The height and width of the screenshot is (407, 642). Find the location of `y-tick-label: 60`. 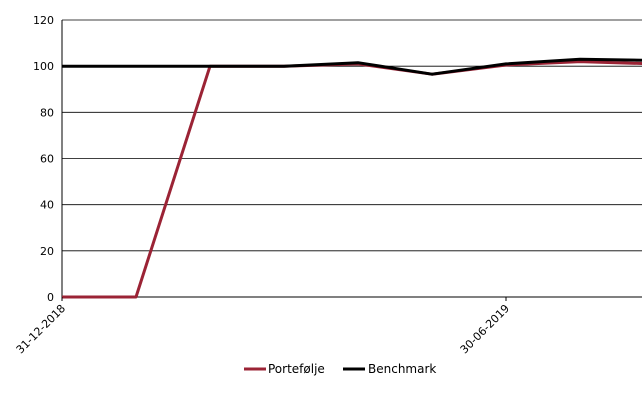

y-tick-label: 60 is located at coordinates (47, 159).